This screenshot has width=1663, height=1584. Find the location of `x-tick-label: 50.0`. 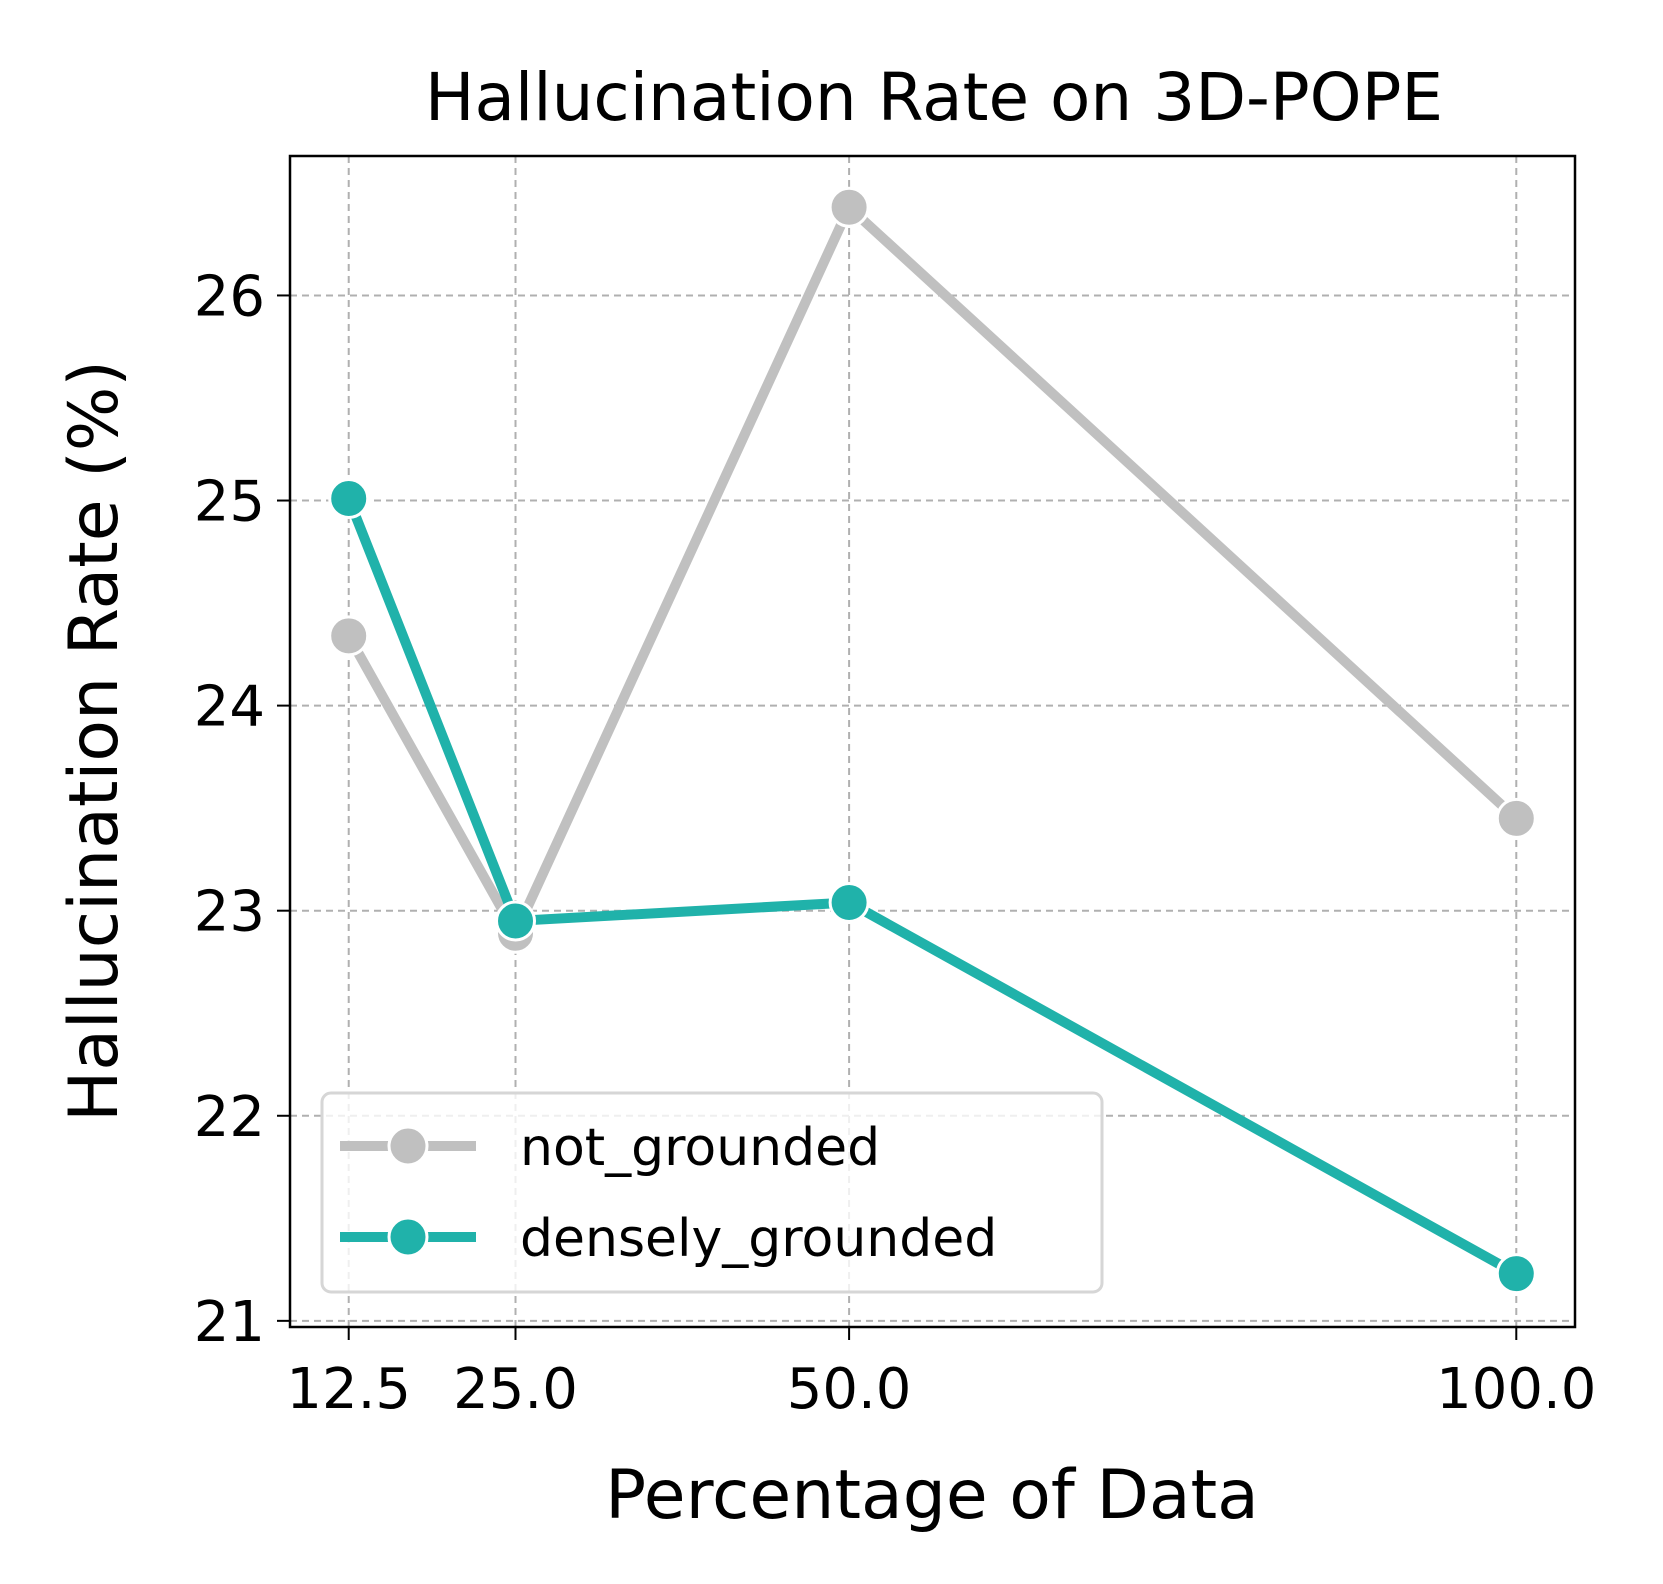

x-tick-label: 50.0 is located at coordinates (849, 1389).